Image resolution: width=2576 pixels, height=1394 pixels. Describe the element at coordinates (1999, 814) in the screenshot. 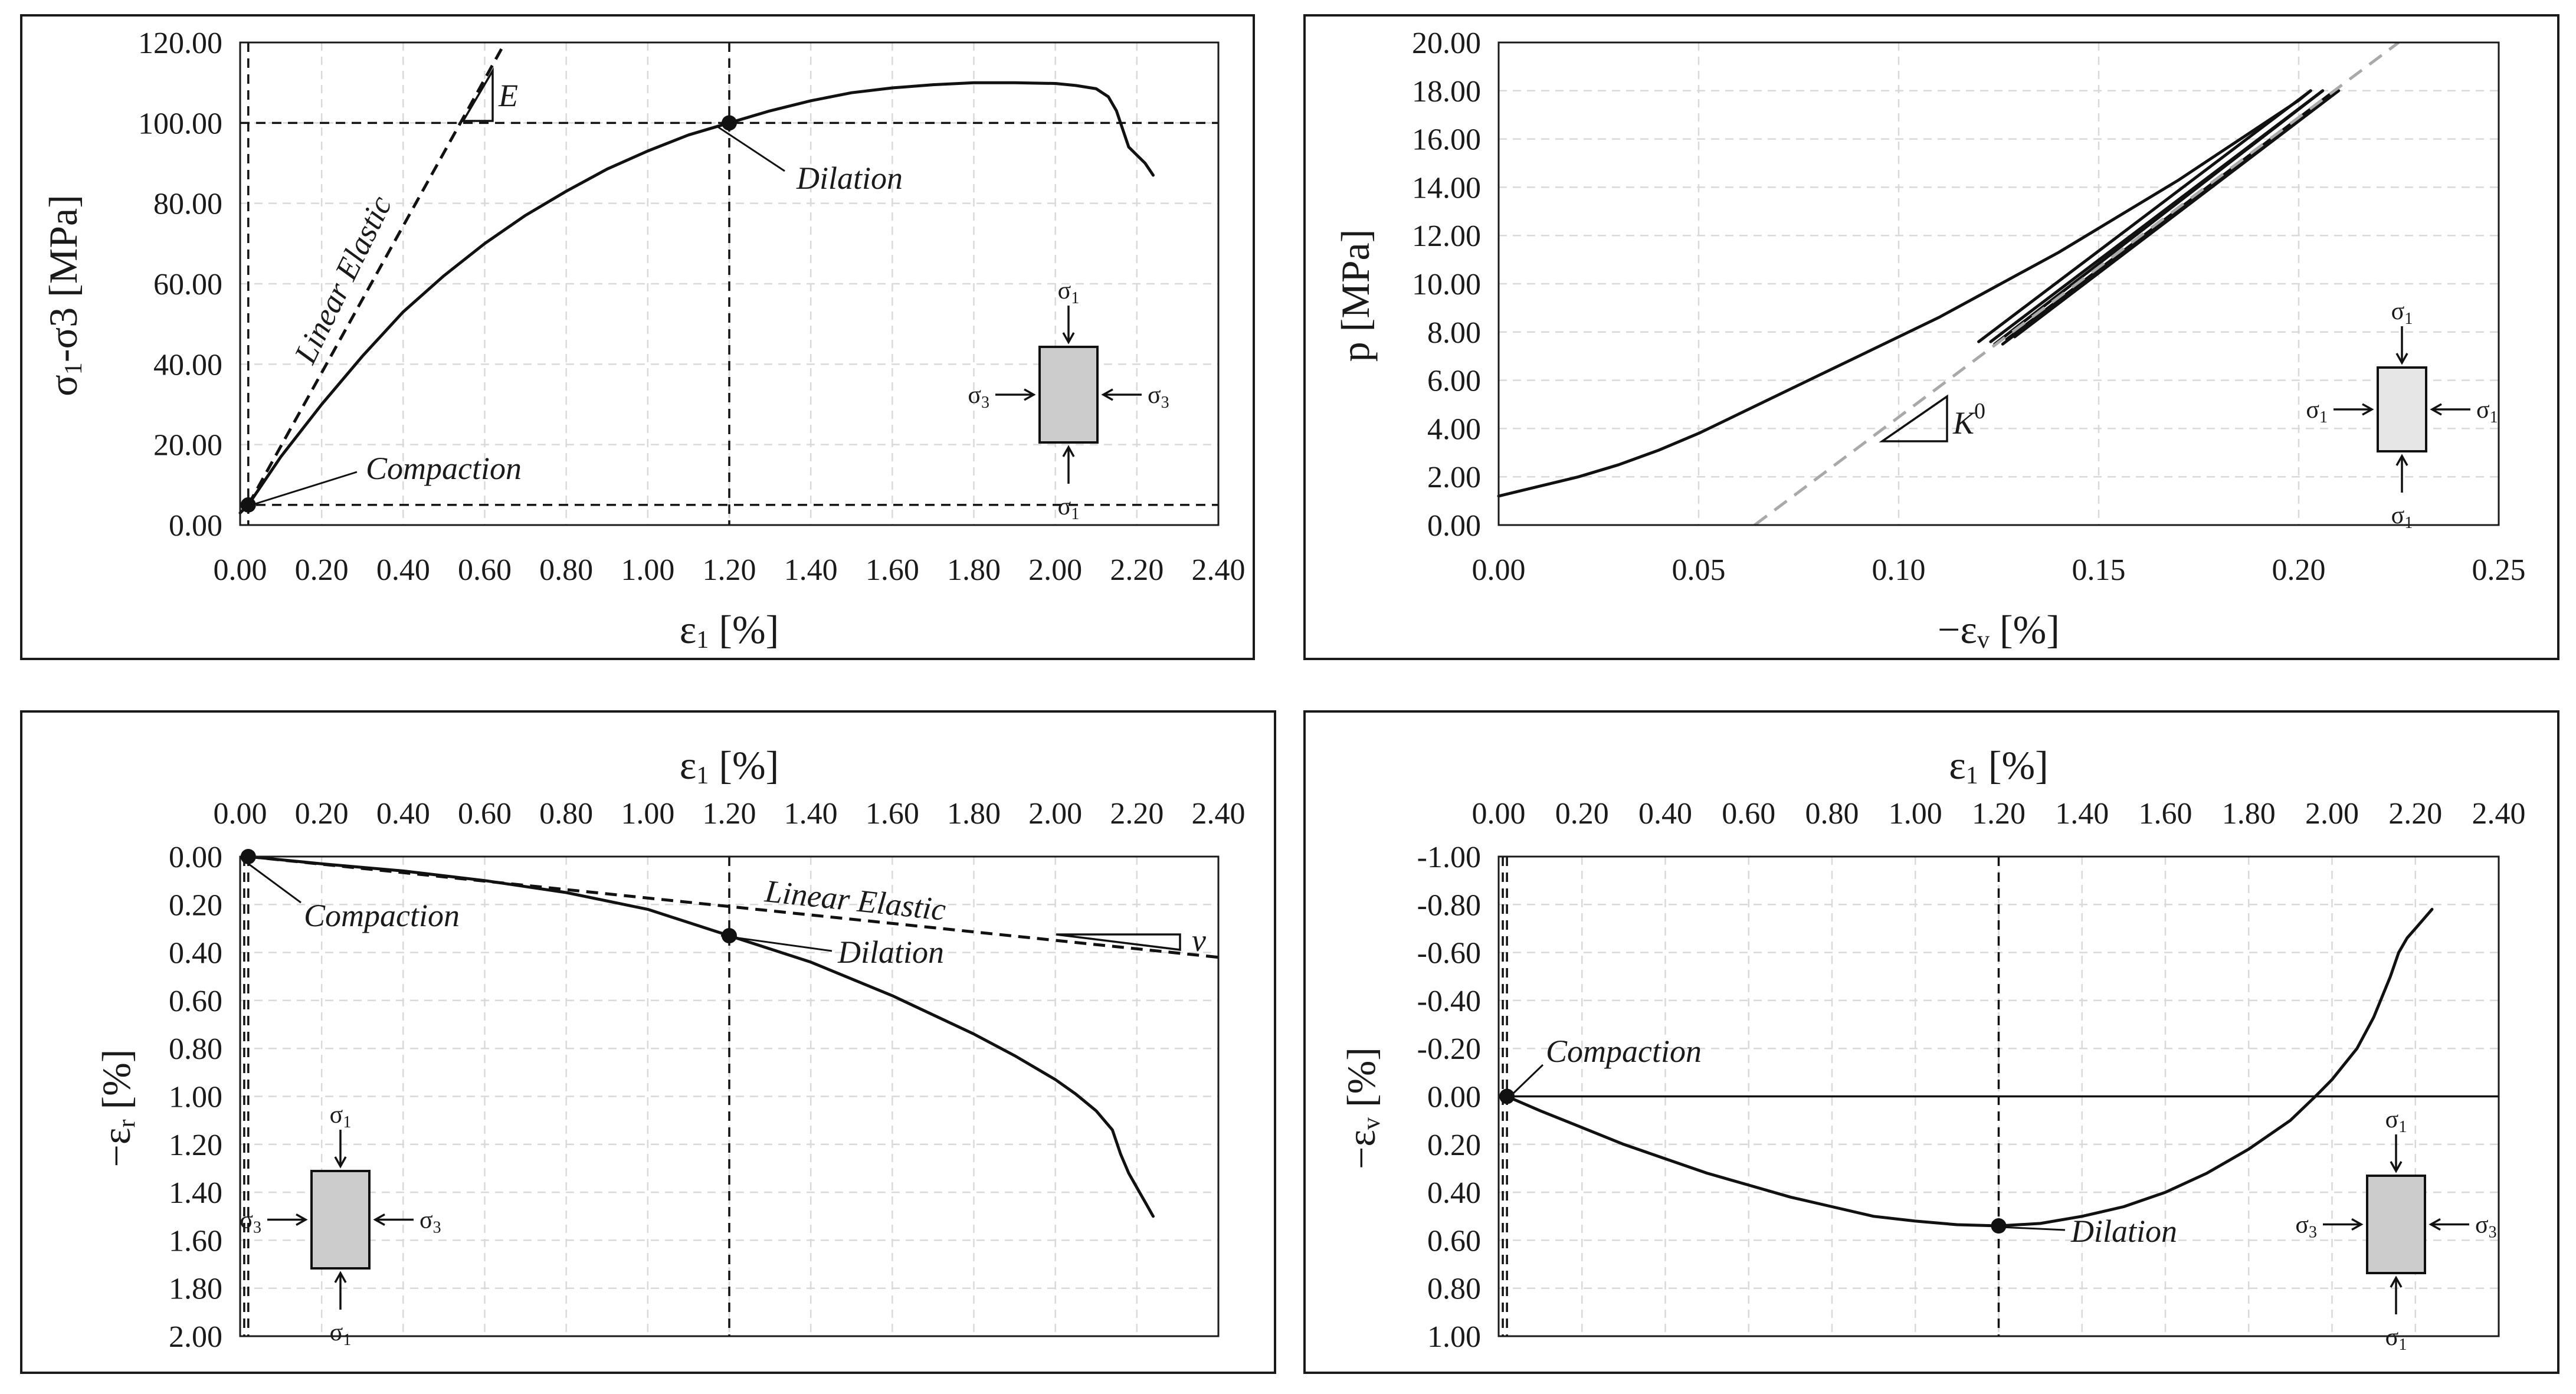

I see `x-tick-label: 1.20` at that location.